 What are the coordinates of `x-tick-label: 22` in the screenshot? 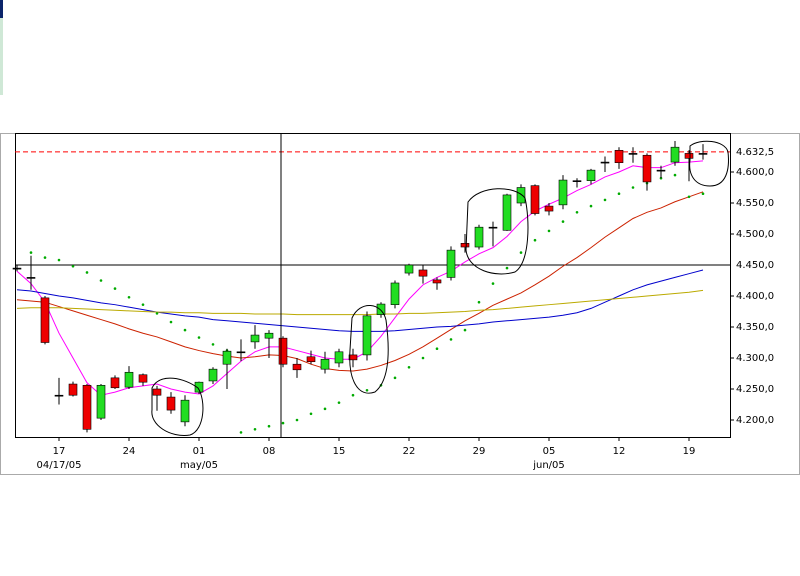 It's located at (409, 451).